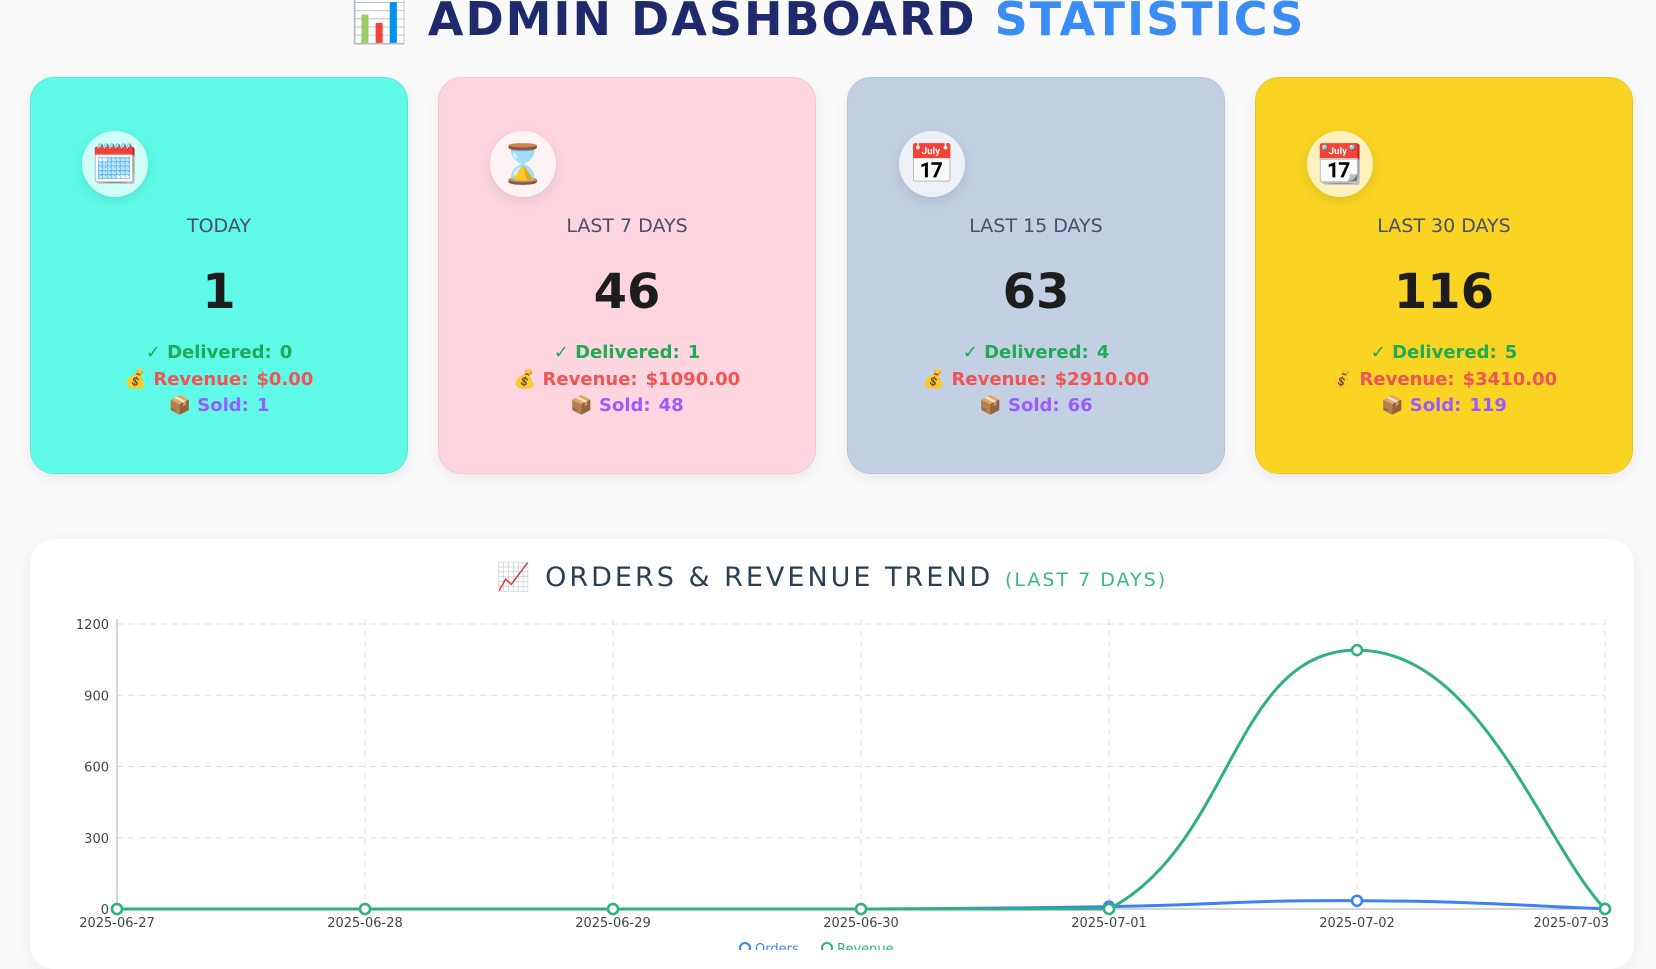 The height and width of the screenshot is (969, 1656). I want to click on x-tick-label: 2025-07-02, so click(1357, 923).